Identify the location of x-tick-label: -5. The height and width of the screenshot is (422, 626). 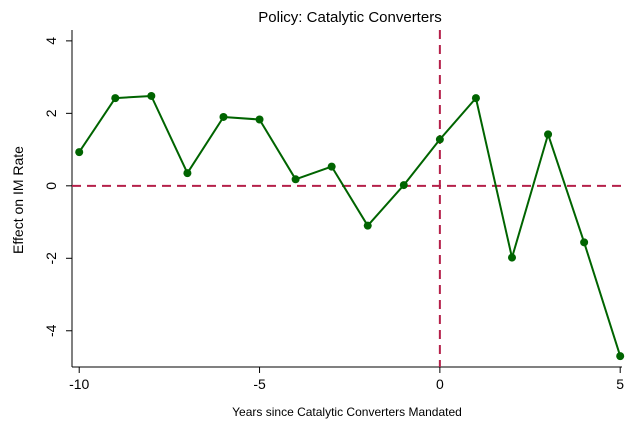
(259, 384).